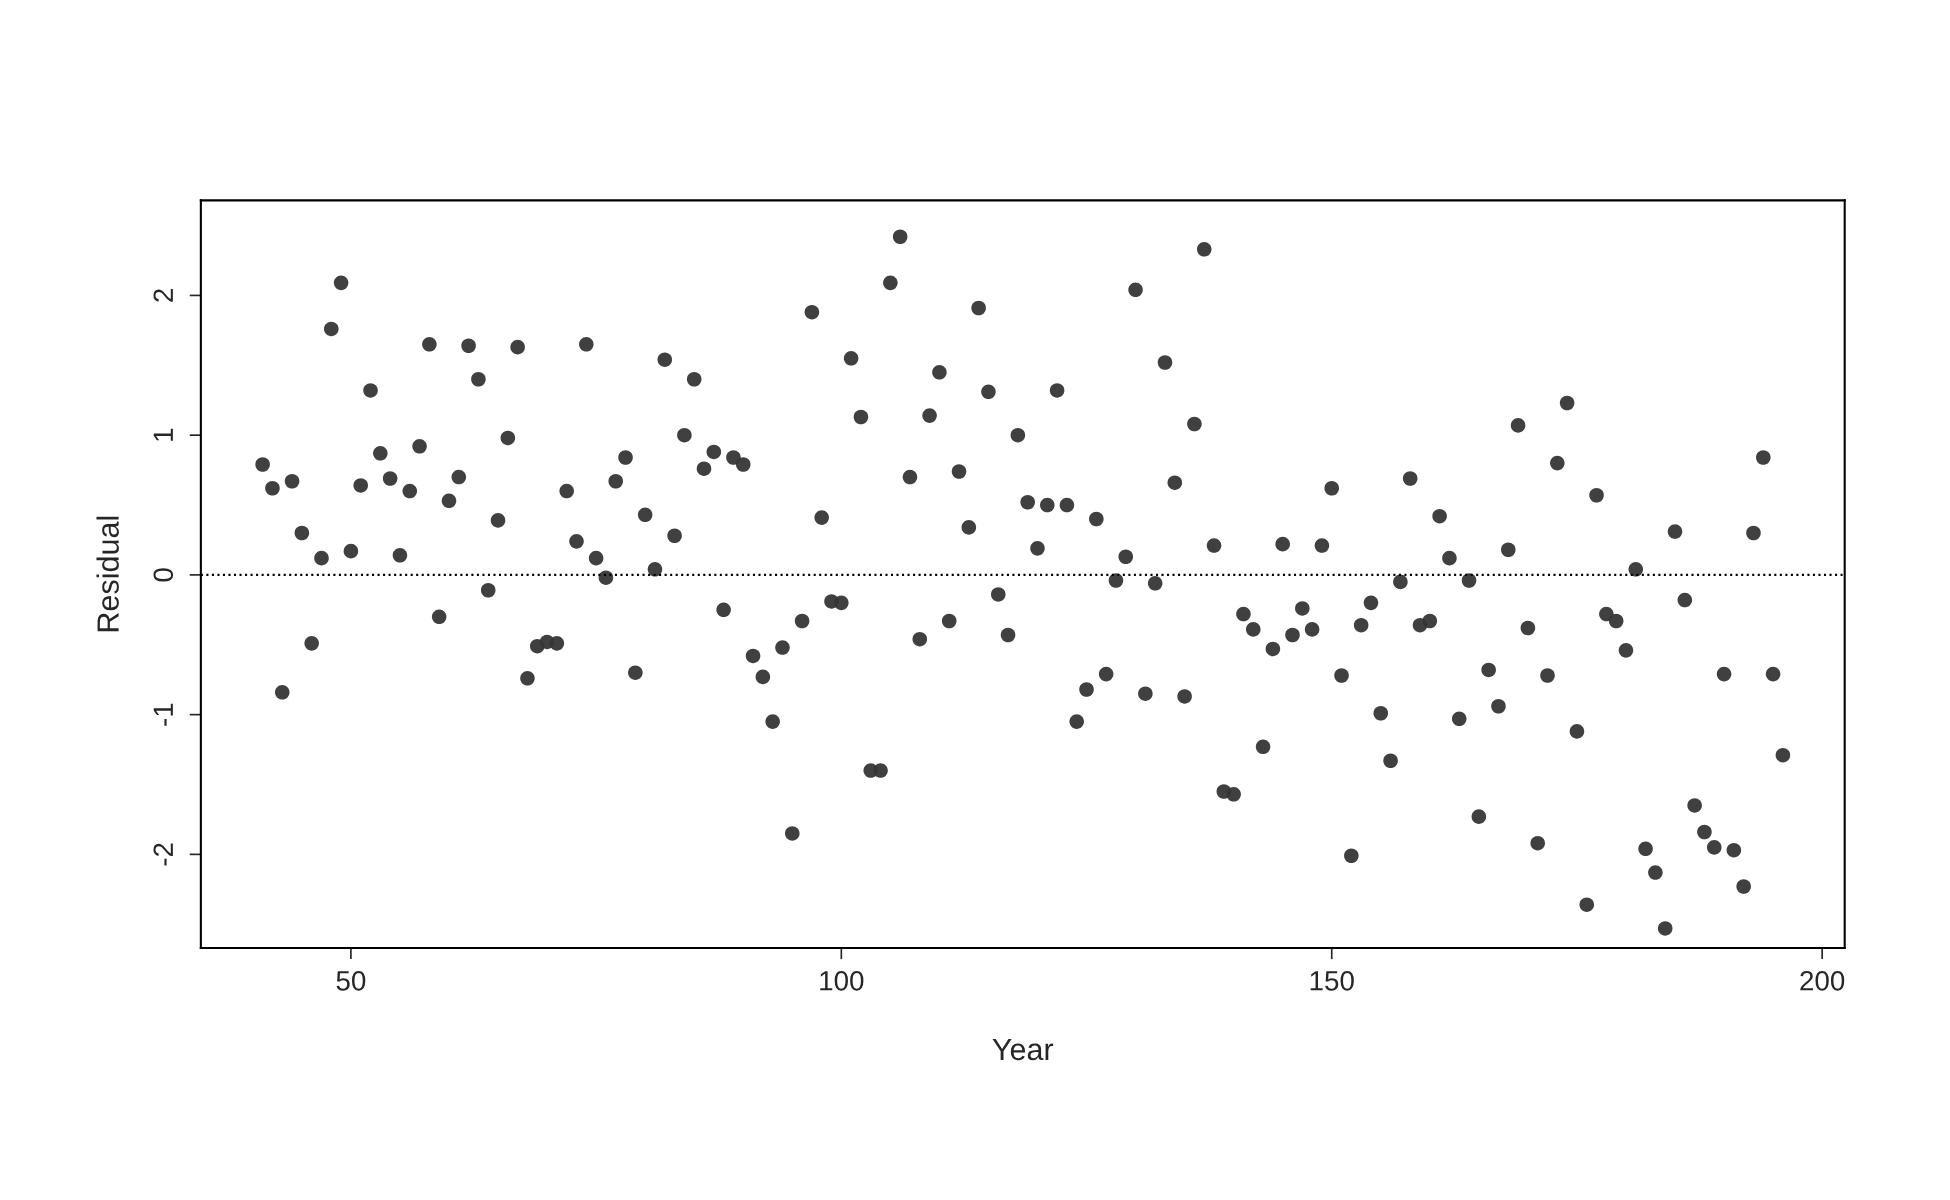 Image resolution: width=1950 pixels, height=1200 pixels. I want to click on y-tick-label: -1, so click(163, 714).